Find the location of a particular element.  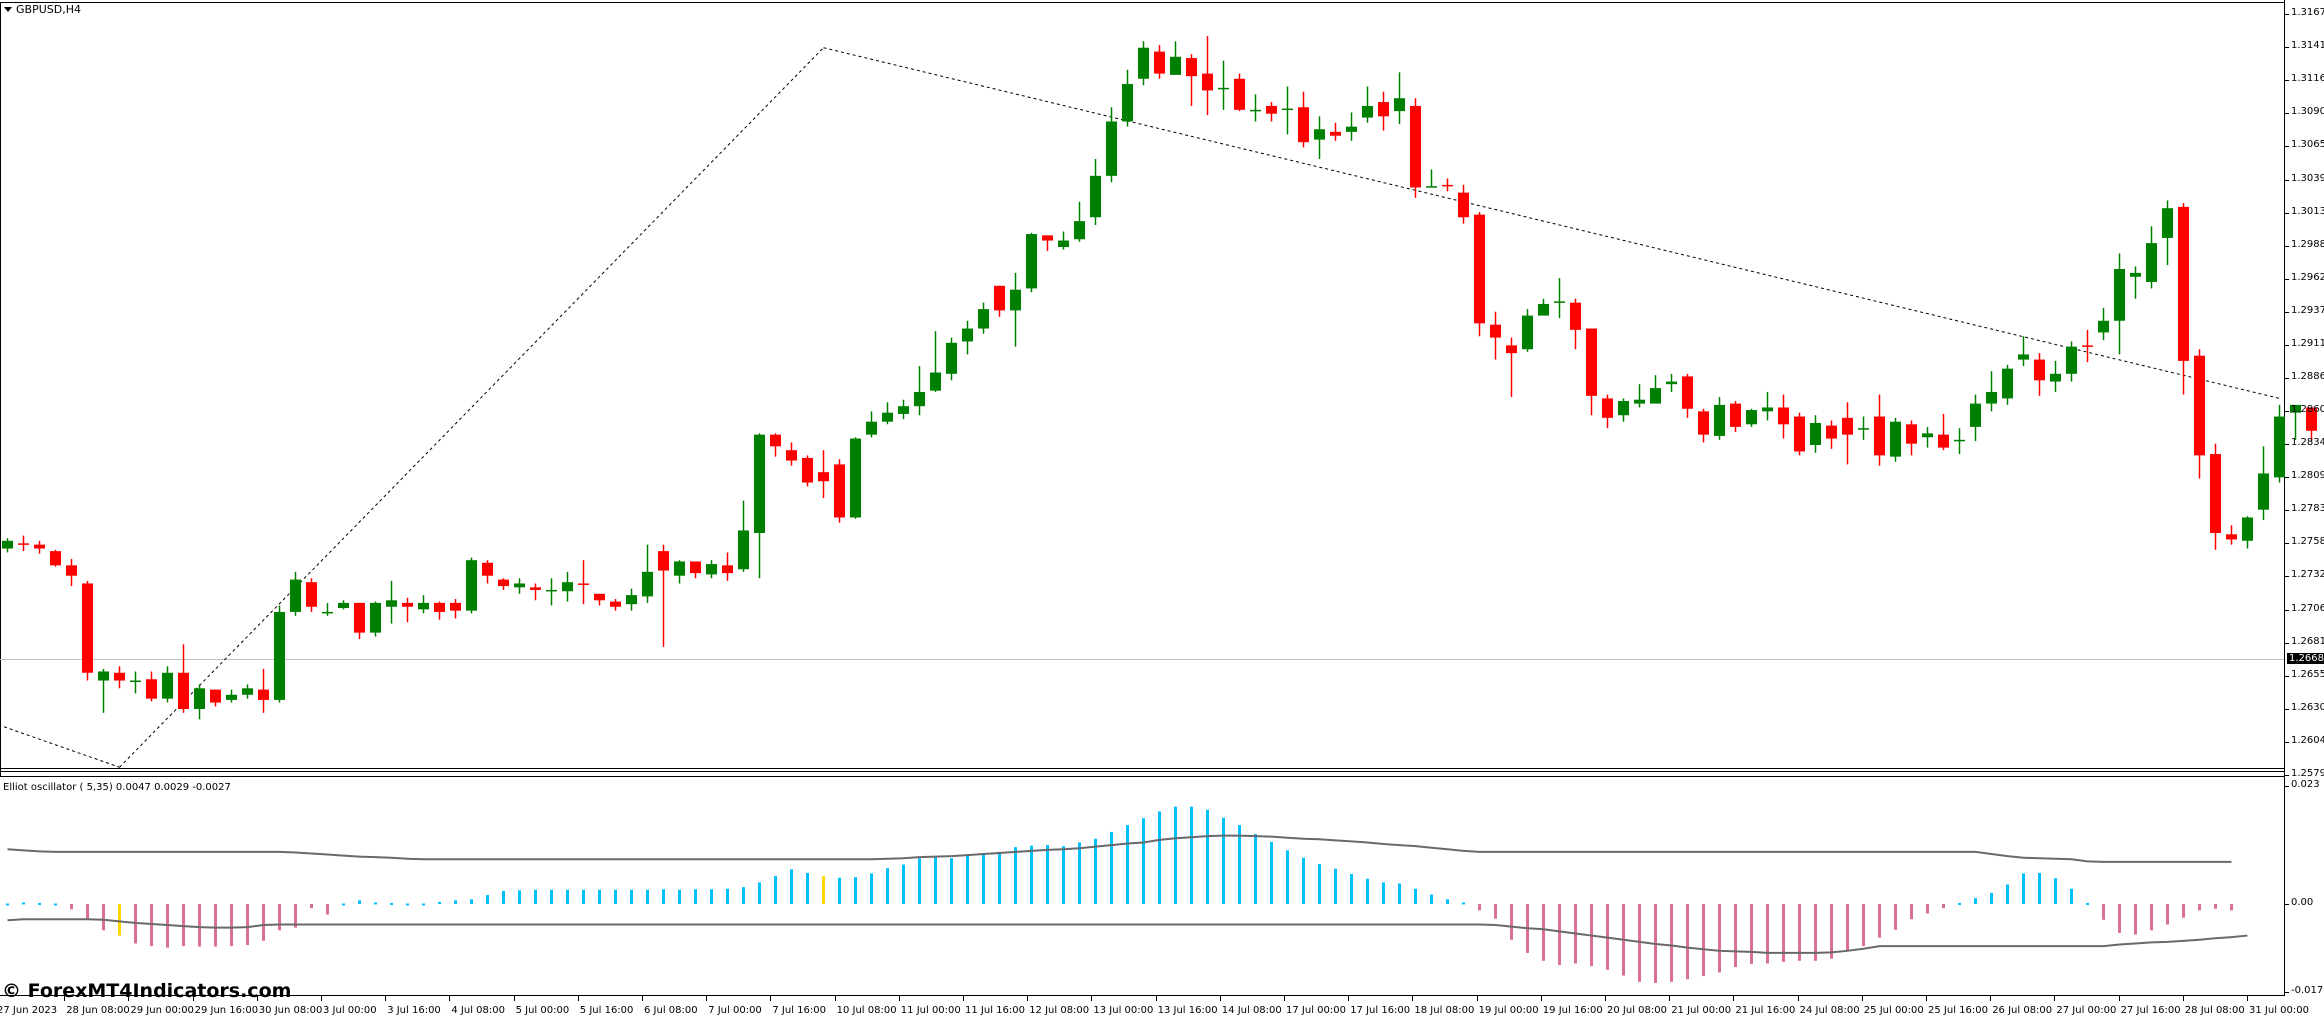

time-axis-label: 29 Jun 16:00 is located at coordinates (226, 1010).